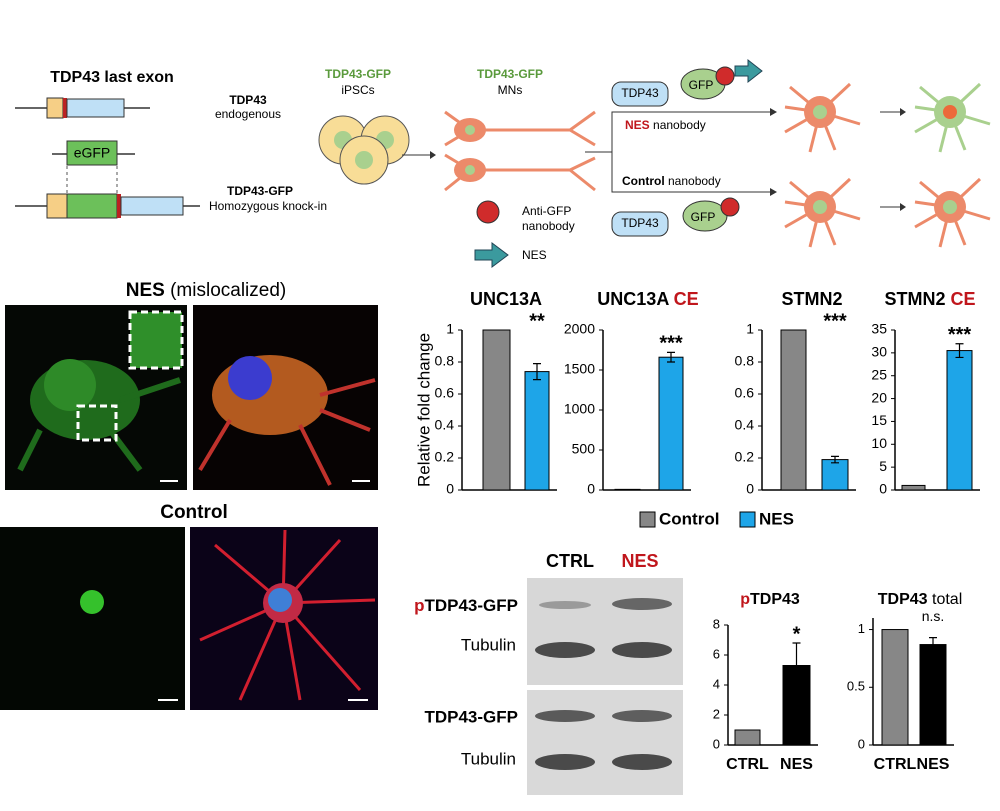  What do you see at coordinates (639, 561) in the screenshot?
I see `column-label: NES` at bounding box center [639, 561].